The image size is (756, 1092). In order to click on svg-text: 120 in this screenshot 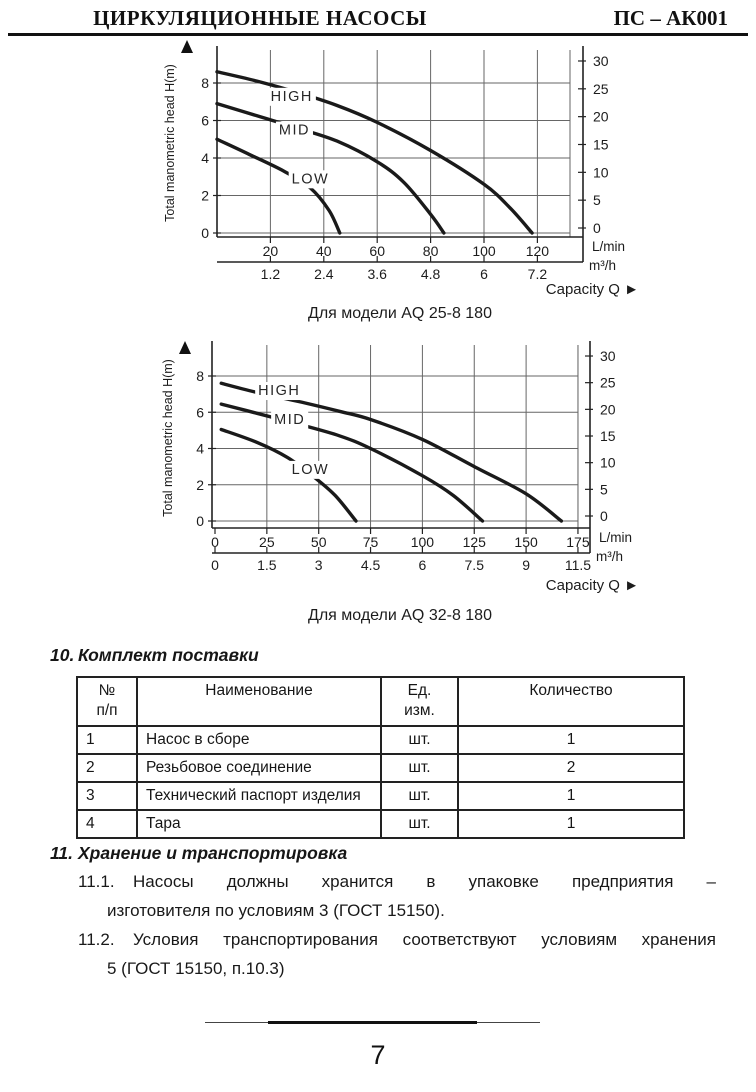, I will do `click(538, 251)`.